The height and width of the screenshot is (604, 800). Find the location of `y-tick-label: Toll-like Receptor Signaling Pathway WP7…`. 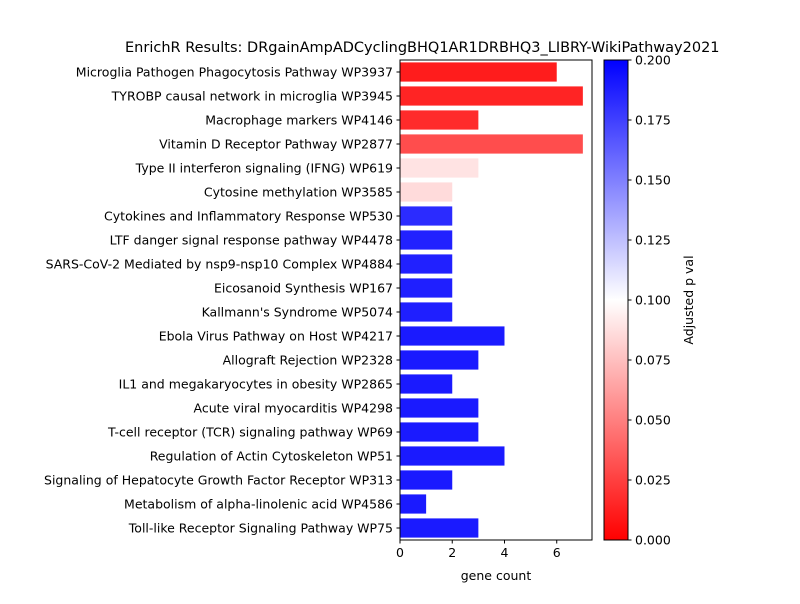

y-tick-label: Toll-like Receptor Signaling Pathway WP7… is located at coordinates (260, 528).